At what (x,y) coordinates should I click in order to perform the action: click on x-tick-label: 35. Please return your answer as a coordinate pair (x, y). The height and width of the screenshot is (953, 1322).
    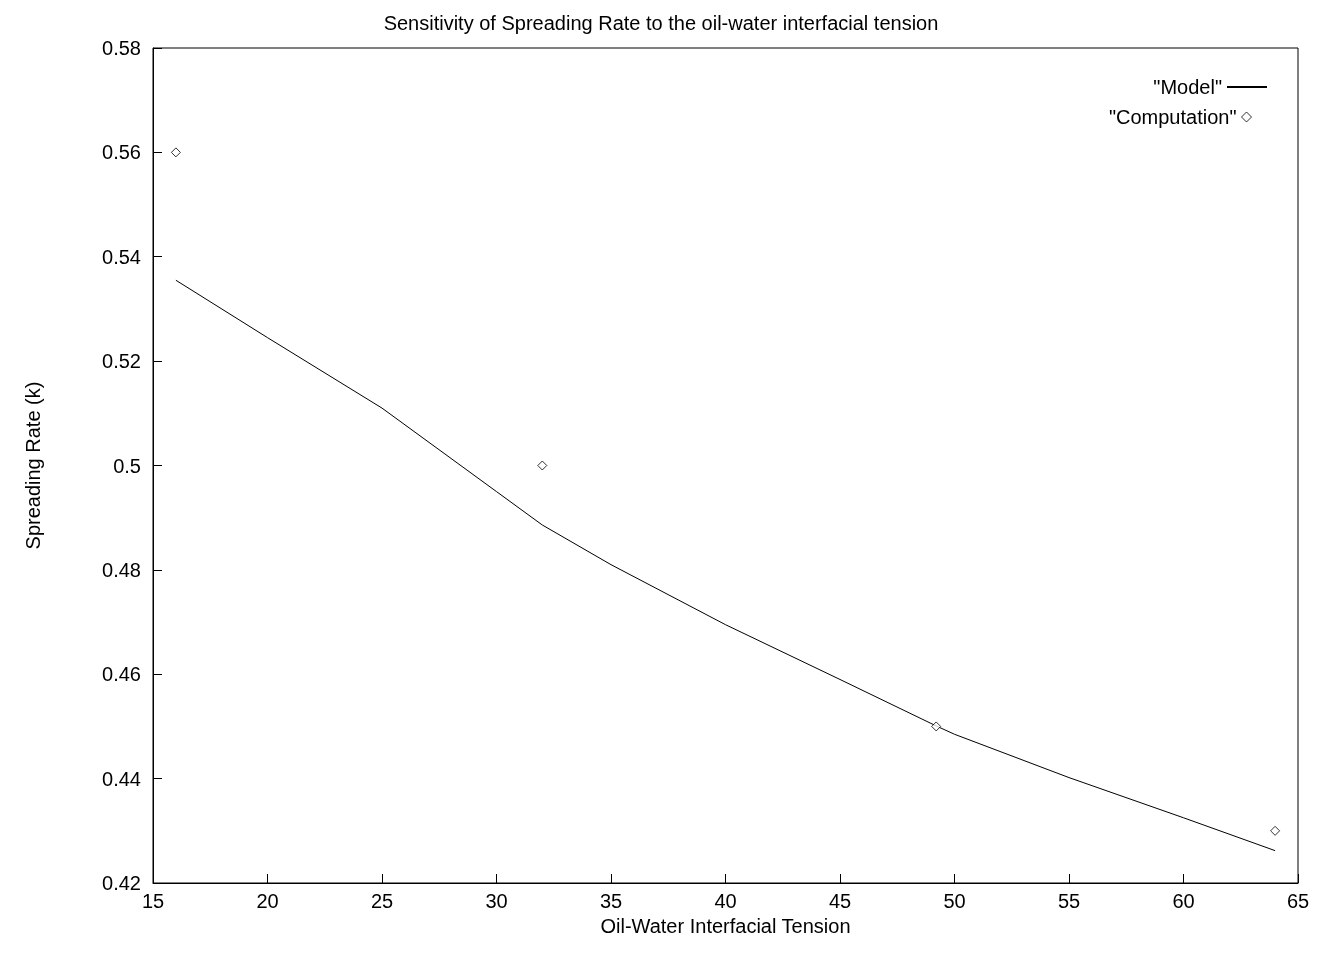
    Looking at the image, I should click on (611, 901).